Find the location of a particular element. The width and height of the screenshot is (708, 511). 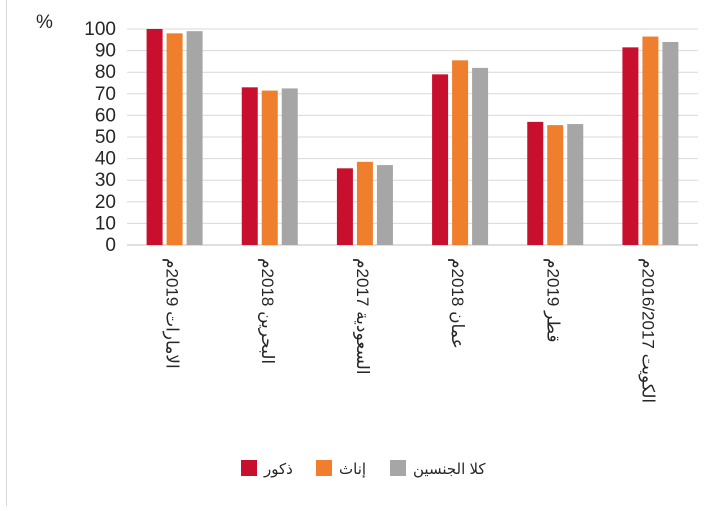

y-tick-label: 80 is located at coordinates (105, 72).